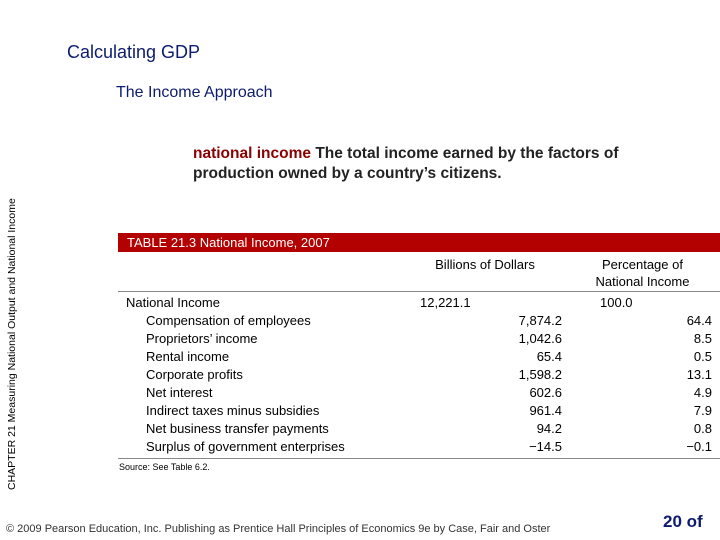 This screenshot has height=540, width=720. What do you see at coordinates (419, 242) in the screenshot?
I see `table-caption: TABLE 21.3 National Income, 2007` at bounding box center [419, 242].